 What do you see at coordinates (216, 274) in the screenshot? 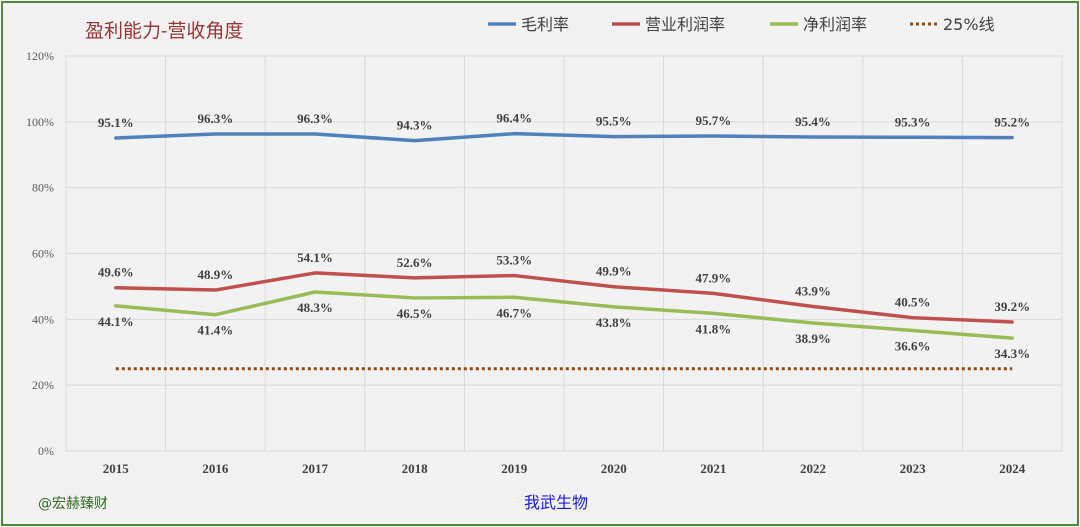
I see `data-label: 48.9%` at bounding box center [216, 274].